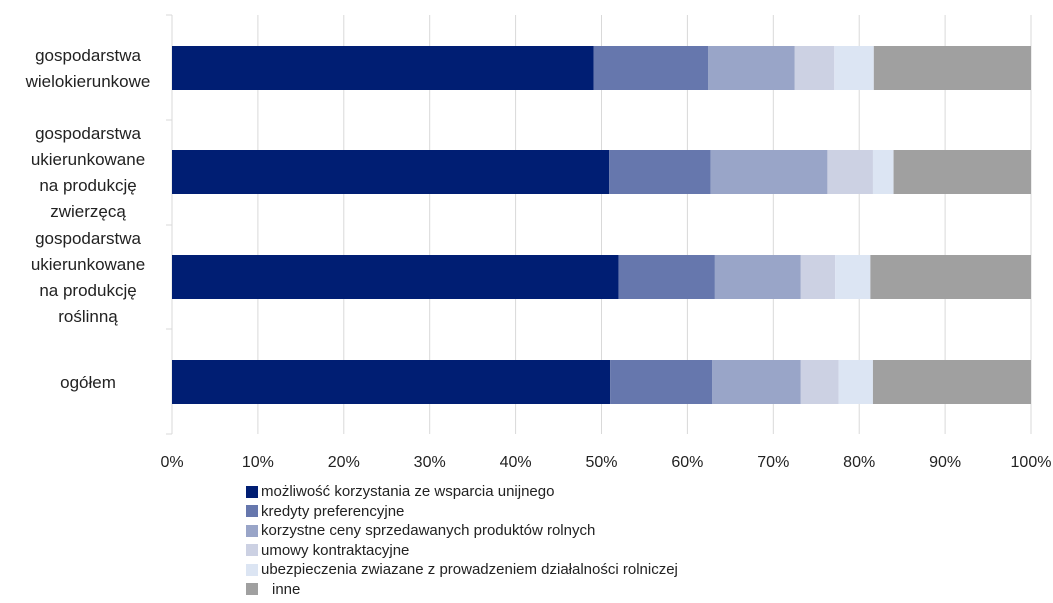 The image size is (1053, 603). I want to click on x-tick-label: 70%, so click(773, 462).